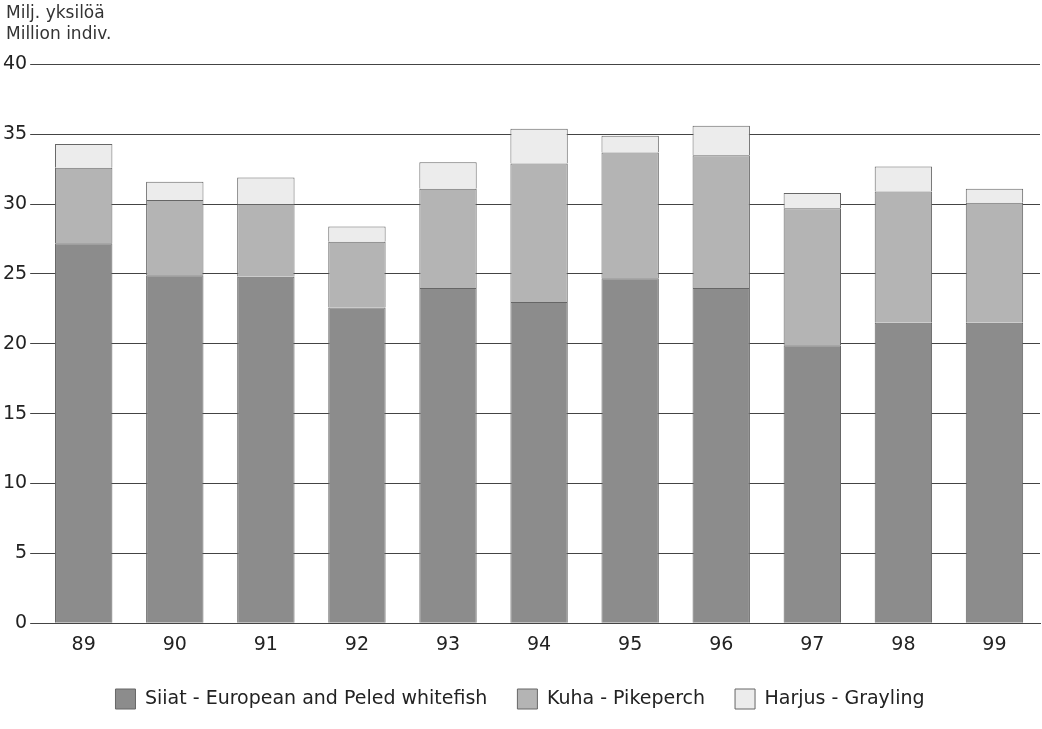 This screenshot has width=1042, height=729. Describe the element at coordinates (15, 202) in the screenshot. I see `y-tick-label: 30` at that location.